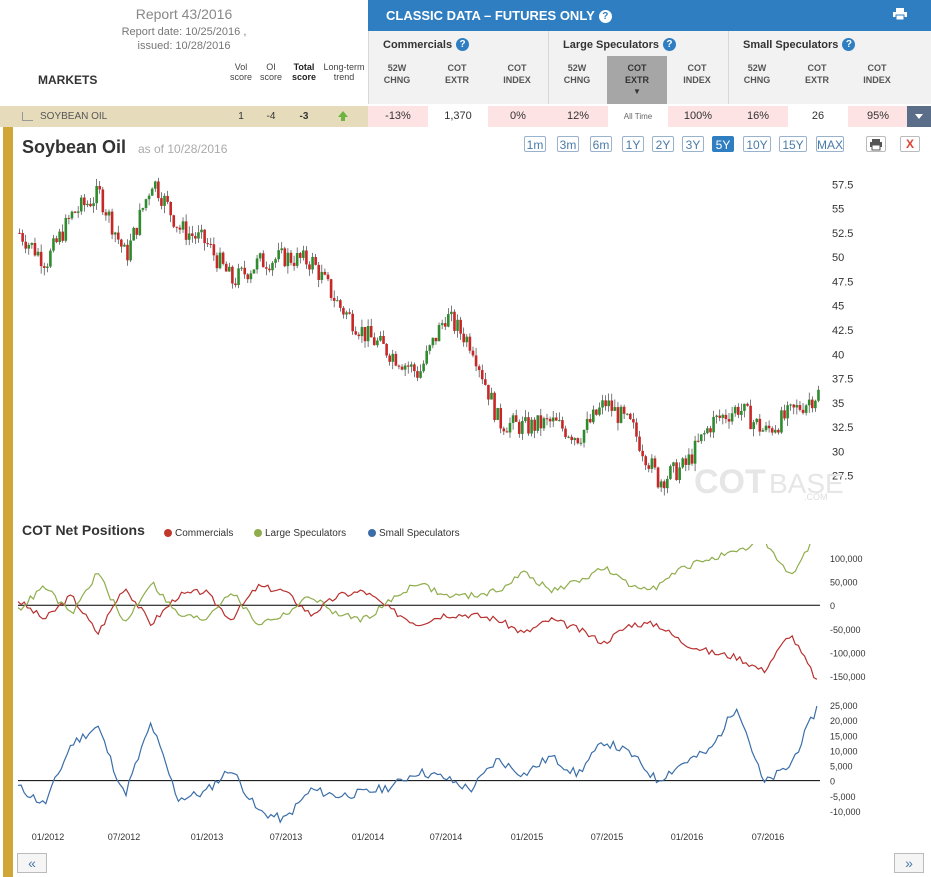 The image size is (931, 877). Describe the element at coordinates (304, 72) in the screenshot. I see `col-total-score: Total score` at that location.